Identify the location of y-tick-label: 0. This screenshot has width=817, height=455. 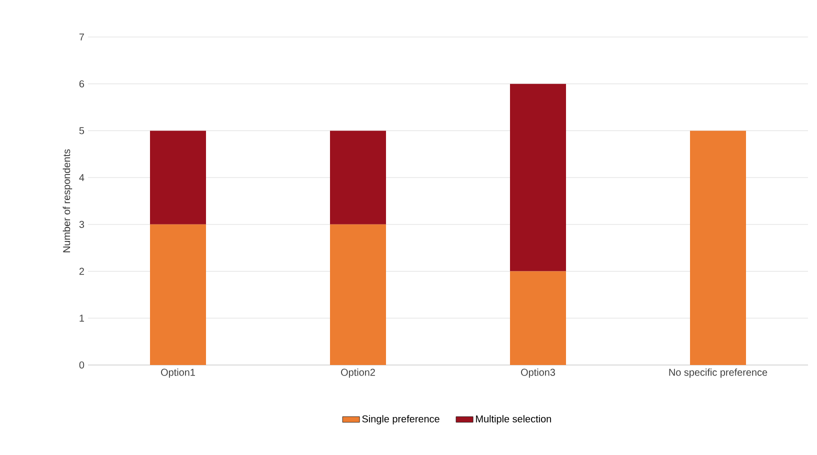
(81, 365).